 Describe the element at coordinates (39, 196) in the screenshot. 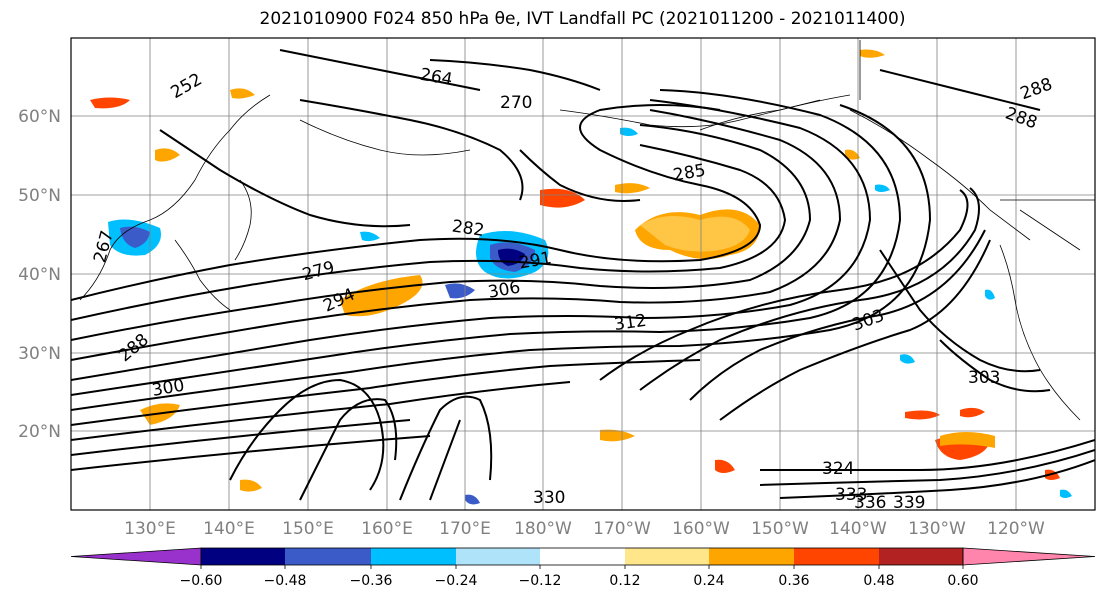

I see `lat-label: 50°N` at that location.